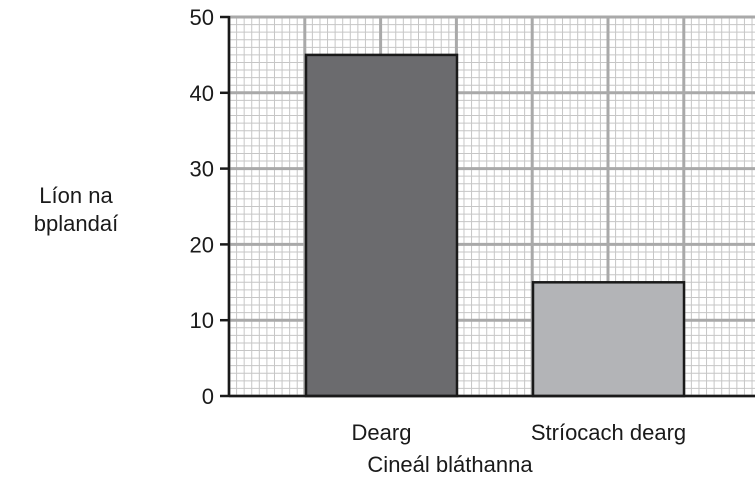  What do you see at coordinates (382, 432) in the screenshot?
I see `x-tick-label: Dearg` at bounding box center [382, 432].